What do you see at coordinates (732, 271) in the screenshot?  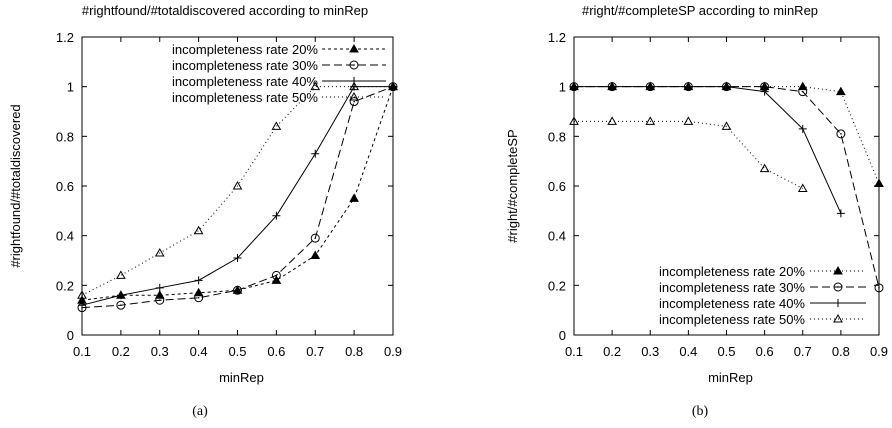 I see `legend-label: incompleteness rate 20%` at bounding box center [732, 271].